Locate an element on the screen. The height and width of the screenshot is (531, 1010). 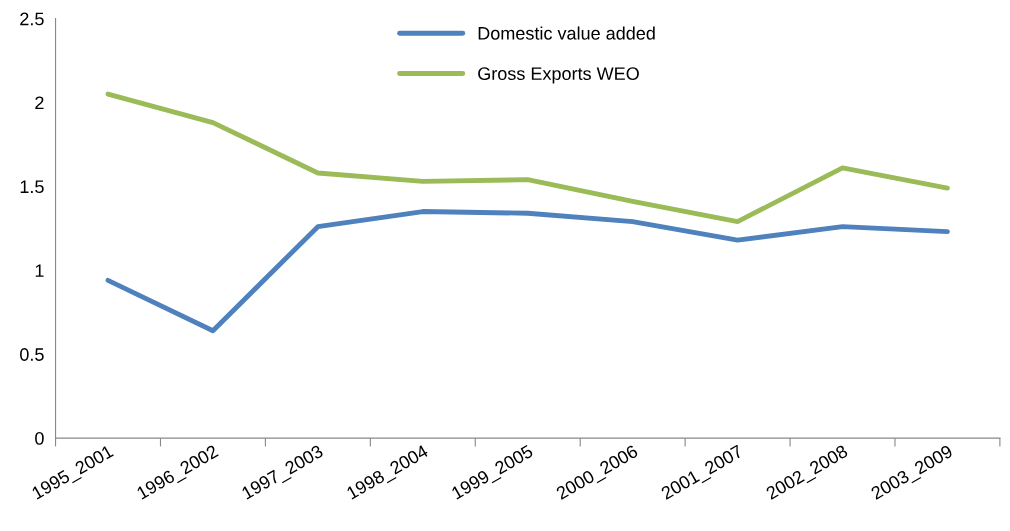
legend-label: Gross Exports WEO is located at coordinates (558, 75).